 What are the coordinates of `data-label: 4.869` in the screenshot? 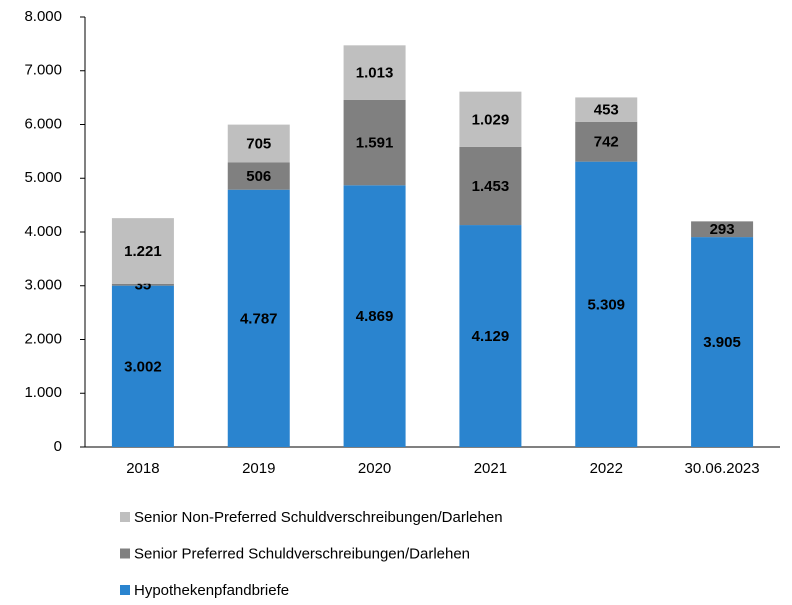 It's located at (375, 316).